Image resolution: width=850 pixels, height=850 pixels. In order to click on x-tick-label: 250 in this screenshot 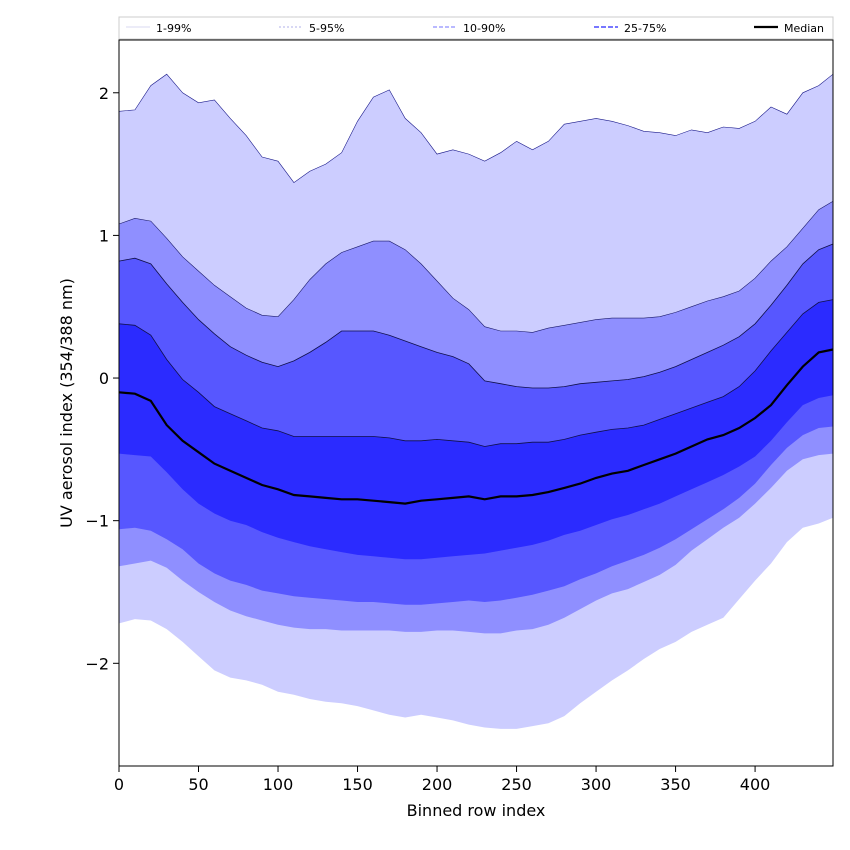, I will do `click(516, 784)`.